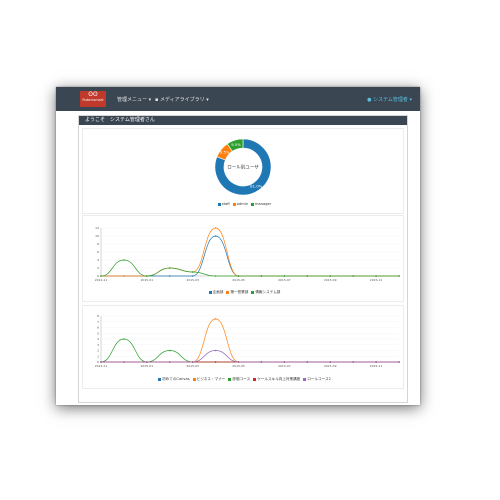 The height and width of the screenshot is (500, 500). Describe the element at coordinates (101, 280) in the screenshot. I see `x-tick-label: 2014-11` at that location.